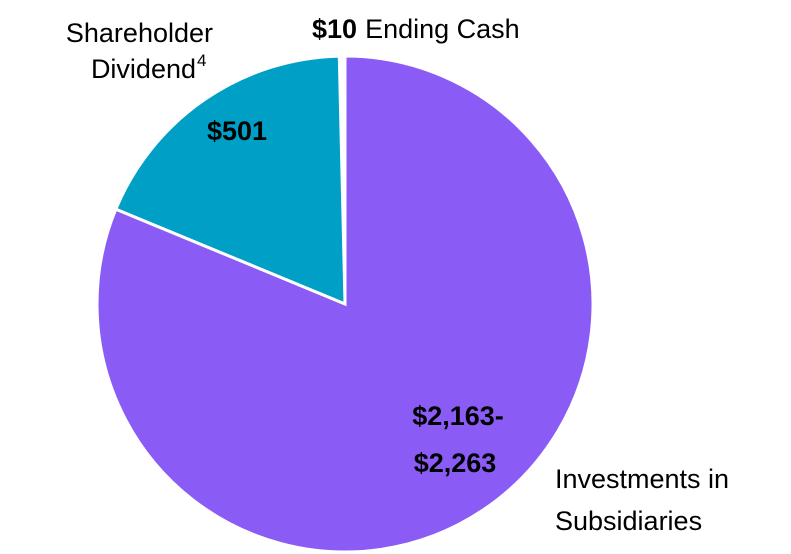 The width and height of the screenshot is (791, 554). What do you see at coordinates (642, 500) in the screenshot?
I see `category-label: Investments in Subsidiaries` at bounding box center [642, 500].